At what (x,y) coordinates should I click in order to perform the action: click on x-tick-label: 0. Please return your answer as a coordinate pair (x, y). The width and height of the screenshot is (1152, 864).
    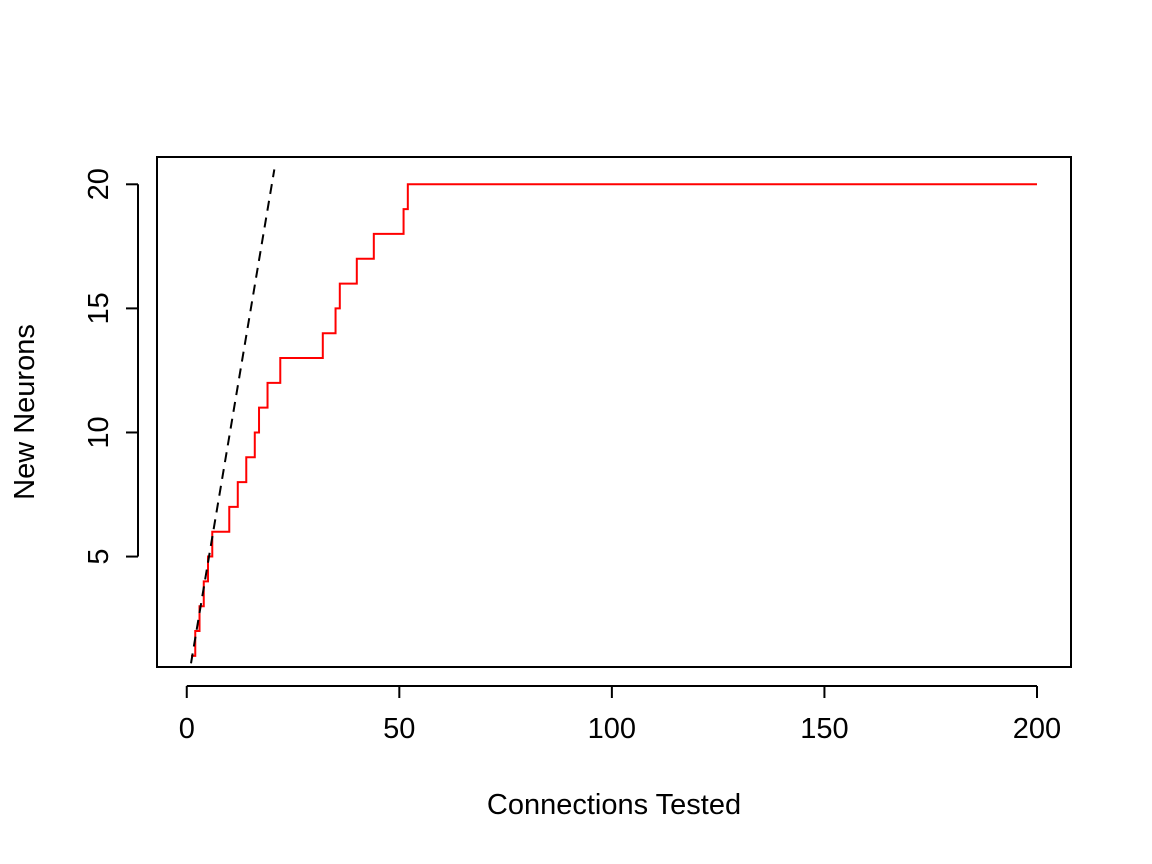
    Looking at the image, I should click on (187, 729).